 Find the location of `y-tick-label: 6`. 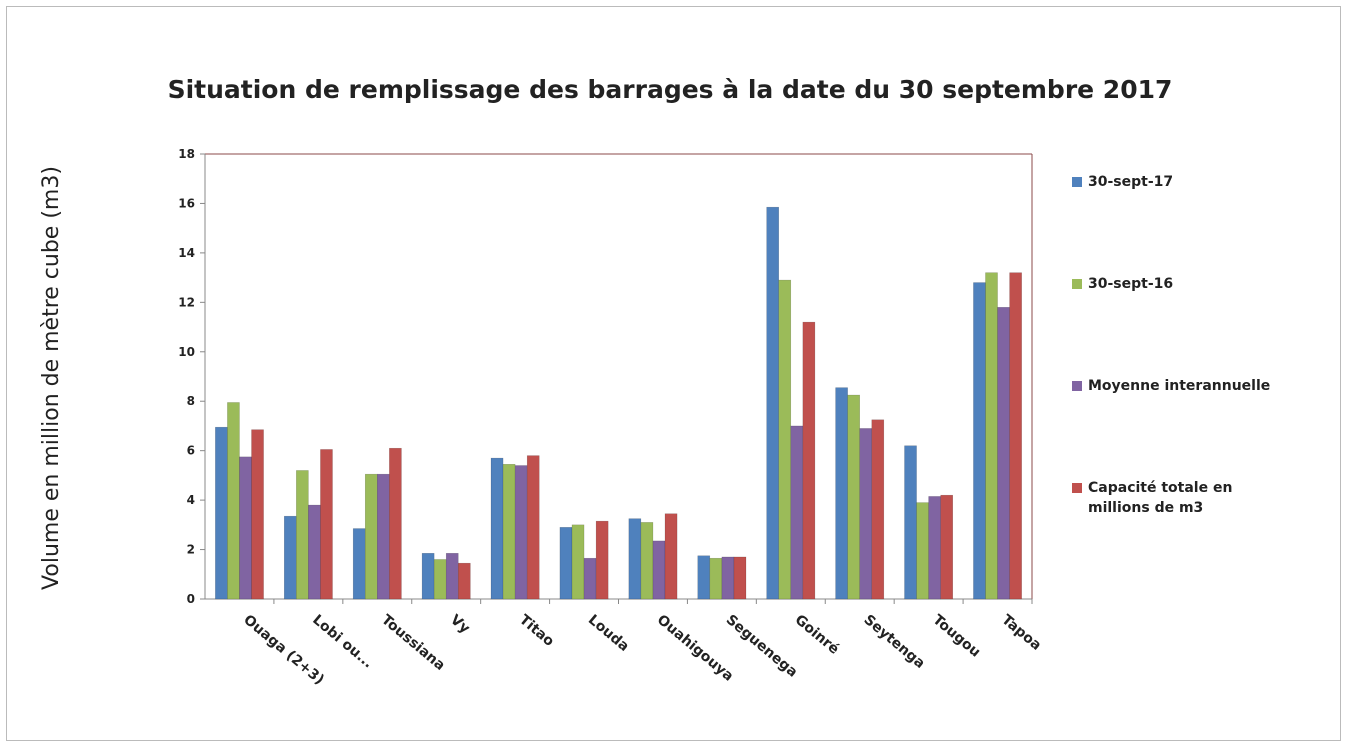

y-tick-label: 6 is located at coordinates (191, 451).